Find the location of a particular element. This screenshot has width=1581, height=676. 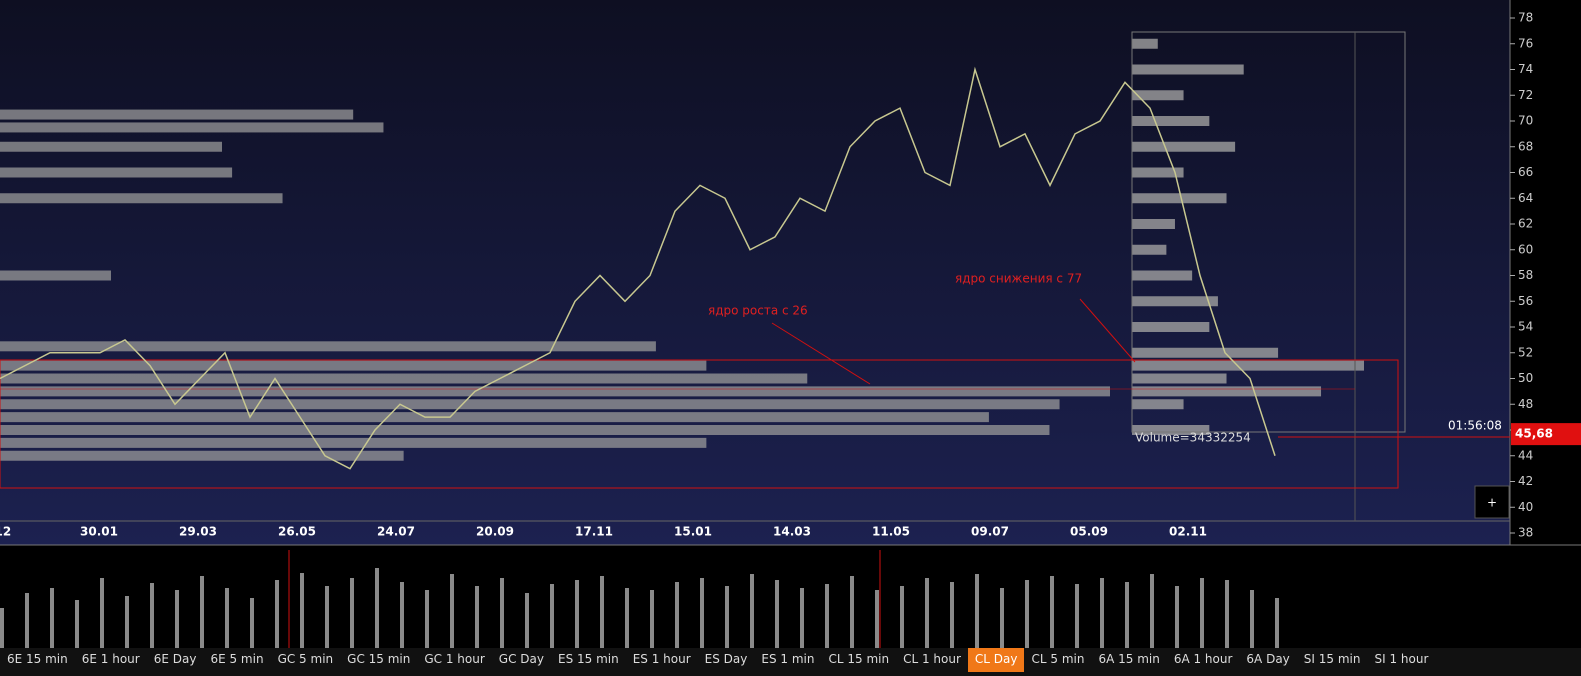

y-tick-label: 66 is located at coordinates (1525, 172).